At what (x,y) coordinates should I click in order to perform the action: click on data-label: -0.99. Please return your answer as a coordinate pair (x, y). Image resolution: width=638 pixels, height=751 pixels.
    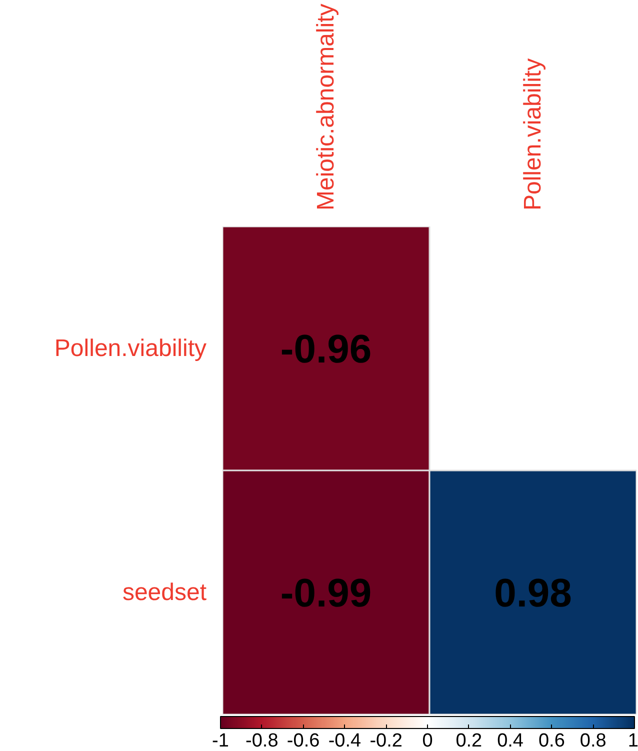
    Looking at the image, I should click on (326, 594).